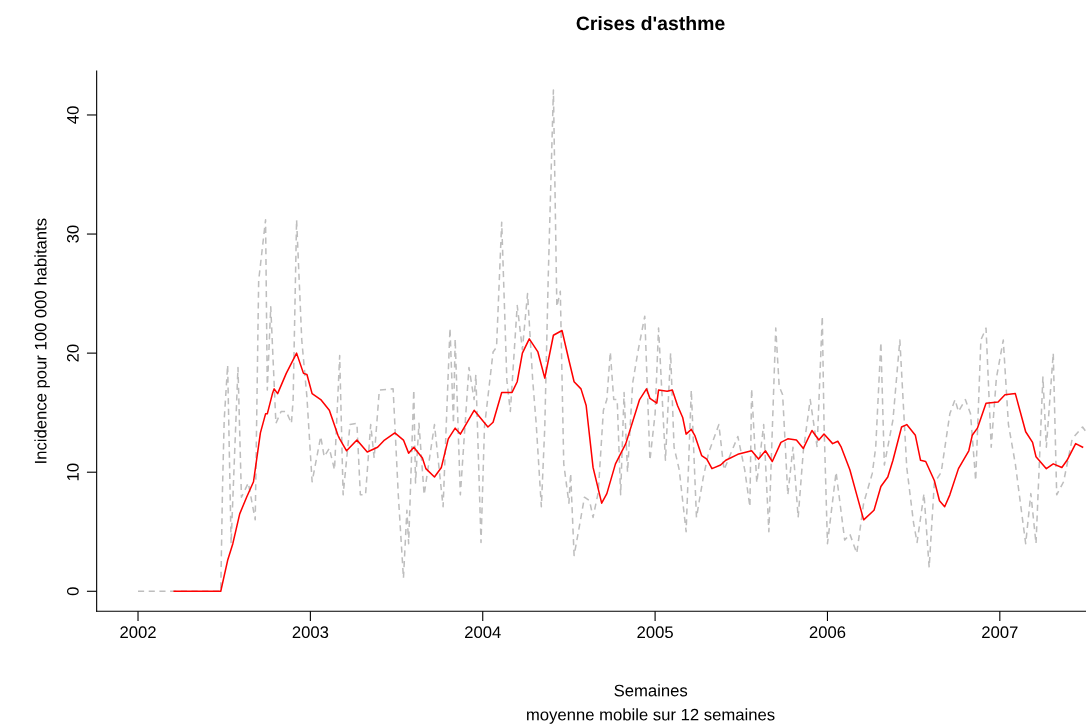 The width and height of the screenshot is (1086, 726). Describe the element at coordinates (72, 472) in the screenshot. I see `y-tick-label: 10` at that location.